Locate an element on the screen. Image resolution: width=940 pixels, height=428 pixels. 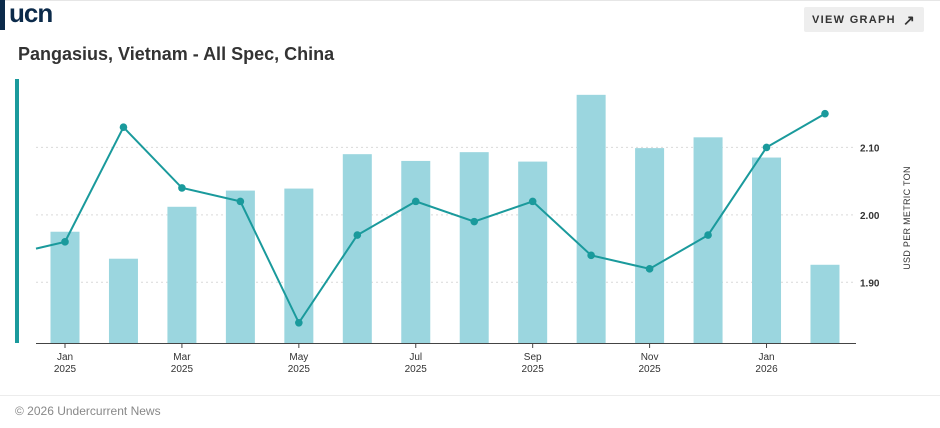
y-axis: 1.90 2.00 2.10 USD PER METRIC TON is located at coordinates (886, 216).